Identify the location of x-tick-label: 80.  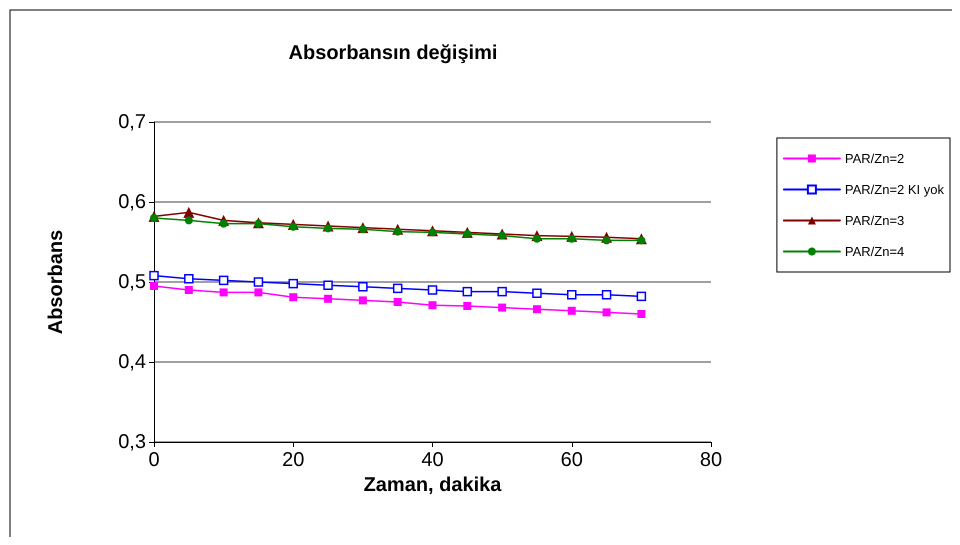
(711, 460).